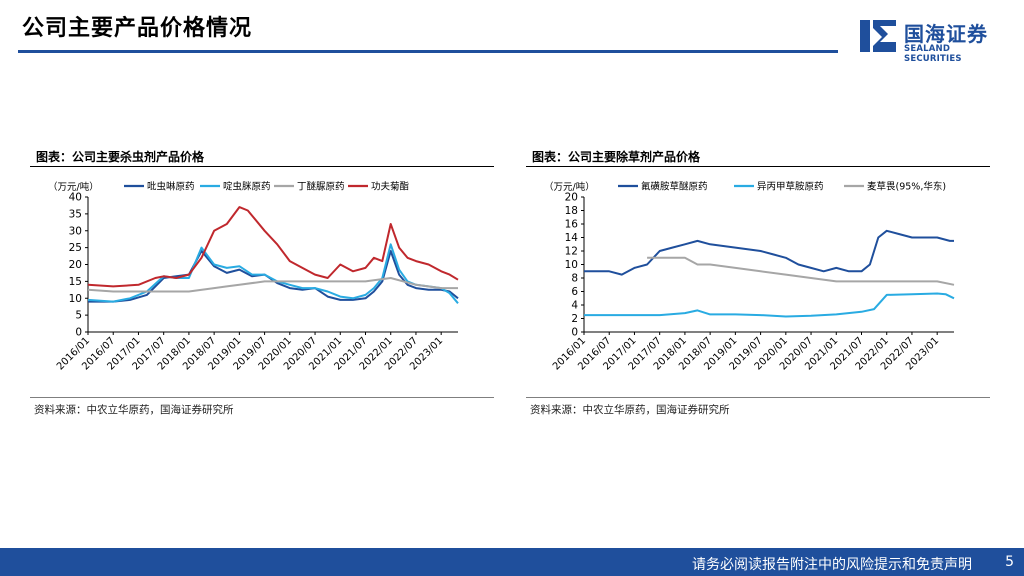 The width and height of the screenshot is (1024, 576). I want to click on y-tick-label: 12, so click(571, 252).